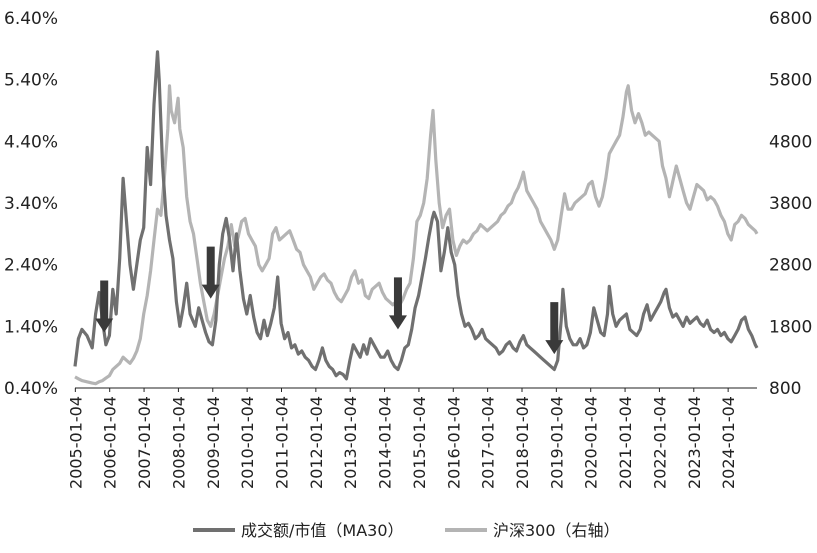 Image resolution: width=817 pixels, height=553 pixels. Describe the element at coordinates (316, 442) in the screenshot. I see `x-axis-tick-label: 2012-01-04` at that location.